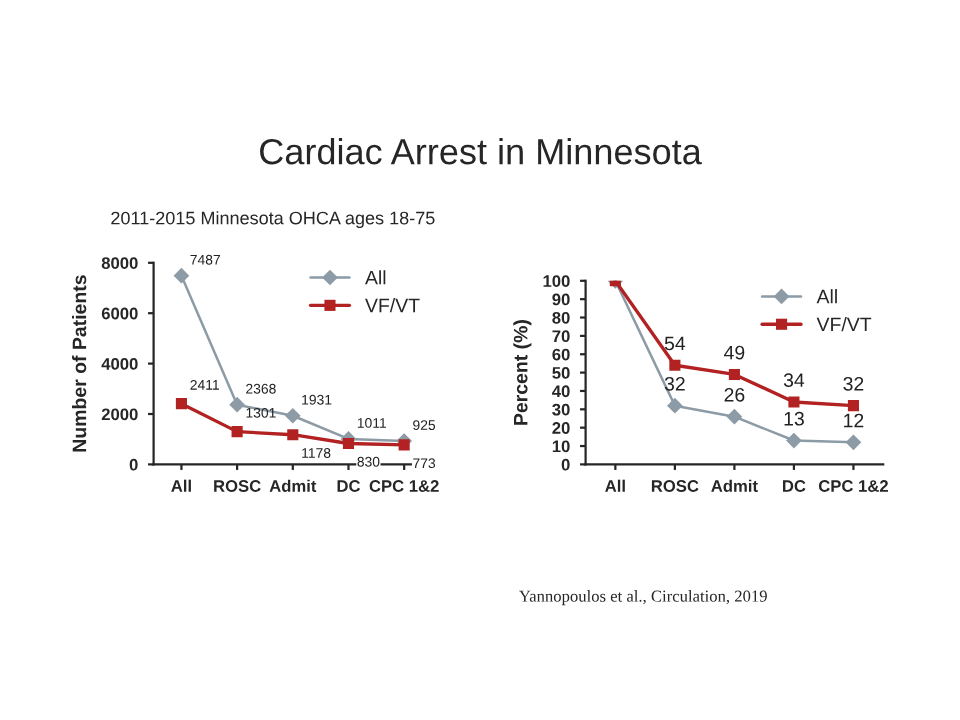  Describe the element at coordinates (561, 299) in the screenshot. I see `y-tick-label: 90` at that location.